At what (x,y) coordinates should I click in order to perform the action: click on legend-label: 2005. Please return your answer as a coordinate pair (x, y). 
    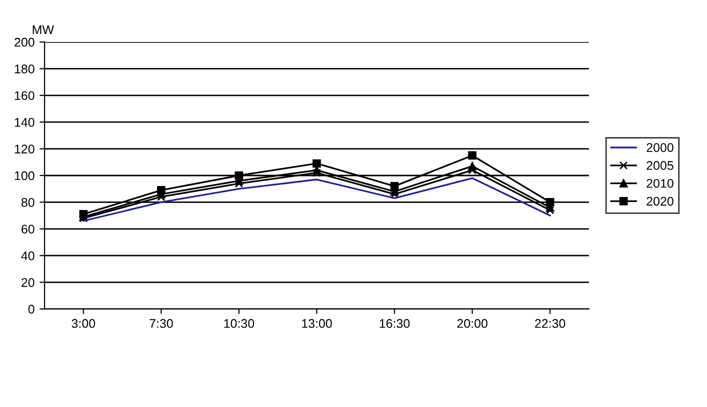
    Looking at the image, I should click on (660, 165).